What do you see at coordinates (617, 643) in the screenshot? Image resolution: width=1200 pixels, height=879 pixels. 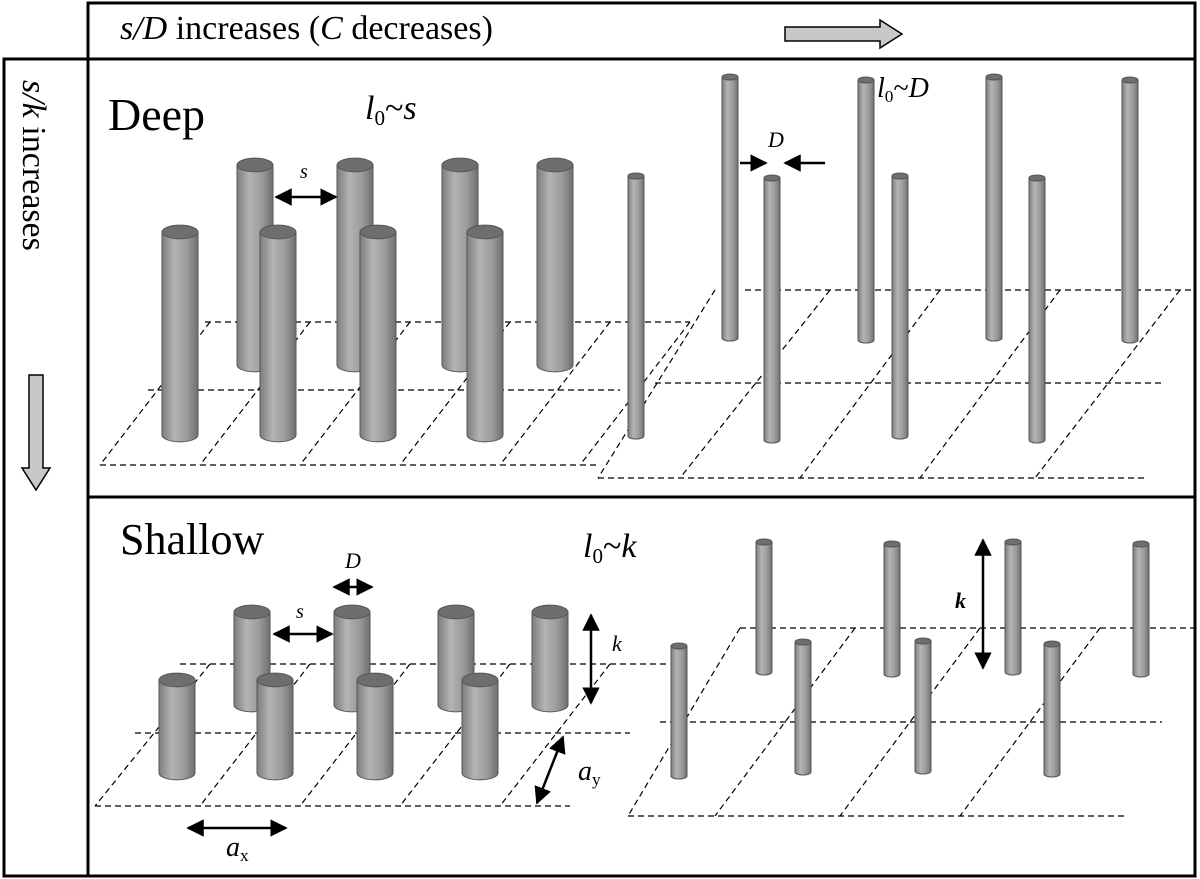 I see `shallow-height-label: k` at bounding box center [617, 643].